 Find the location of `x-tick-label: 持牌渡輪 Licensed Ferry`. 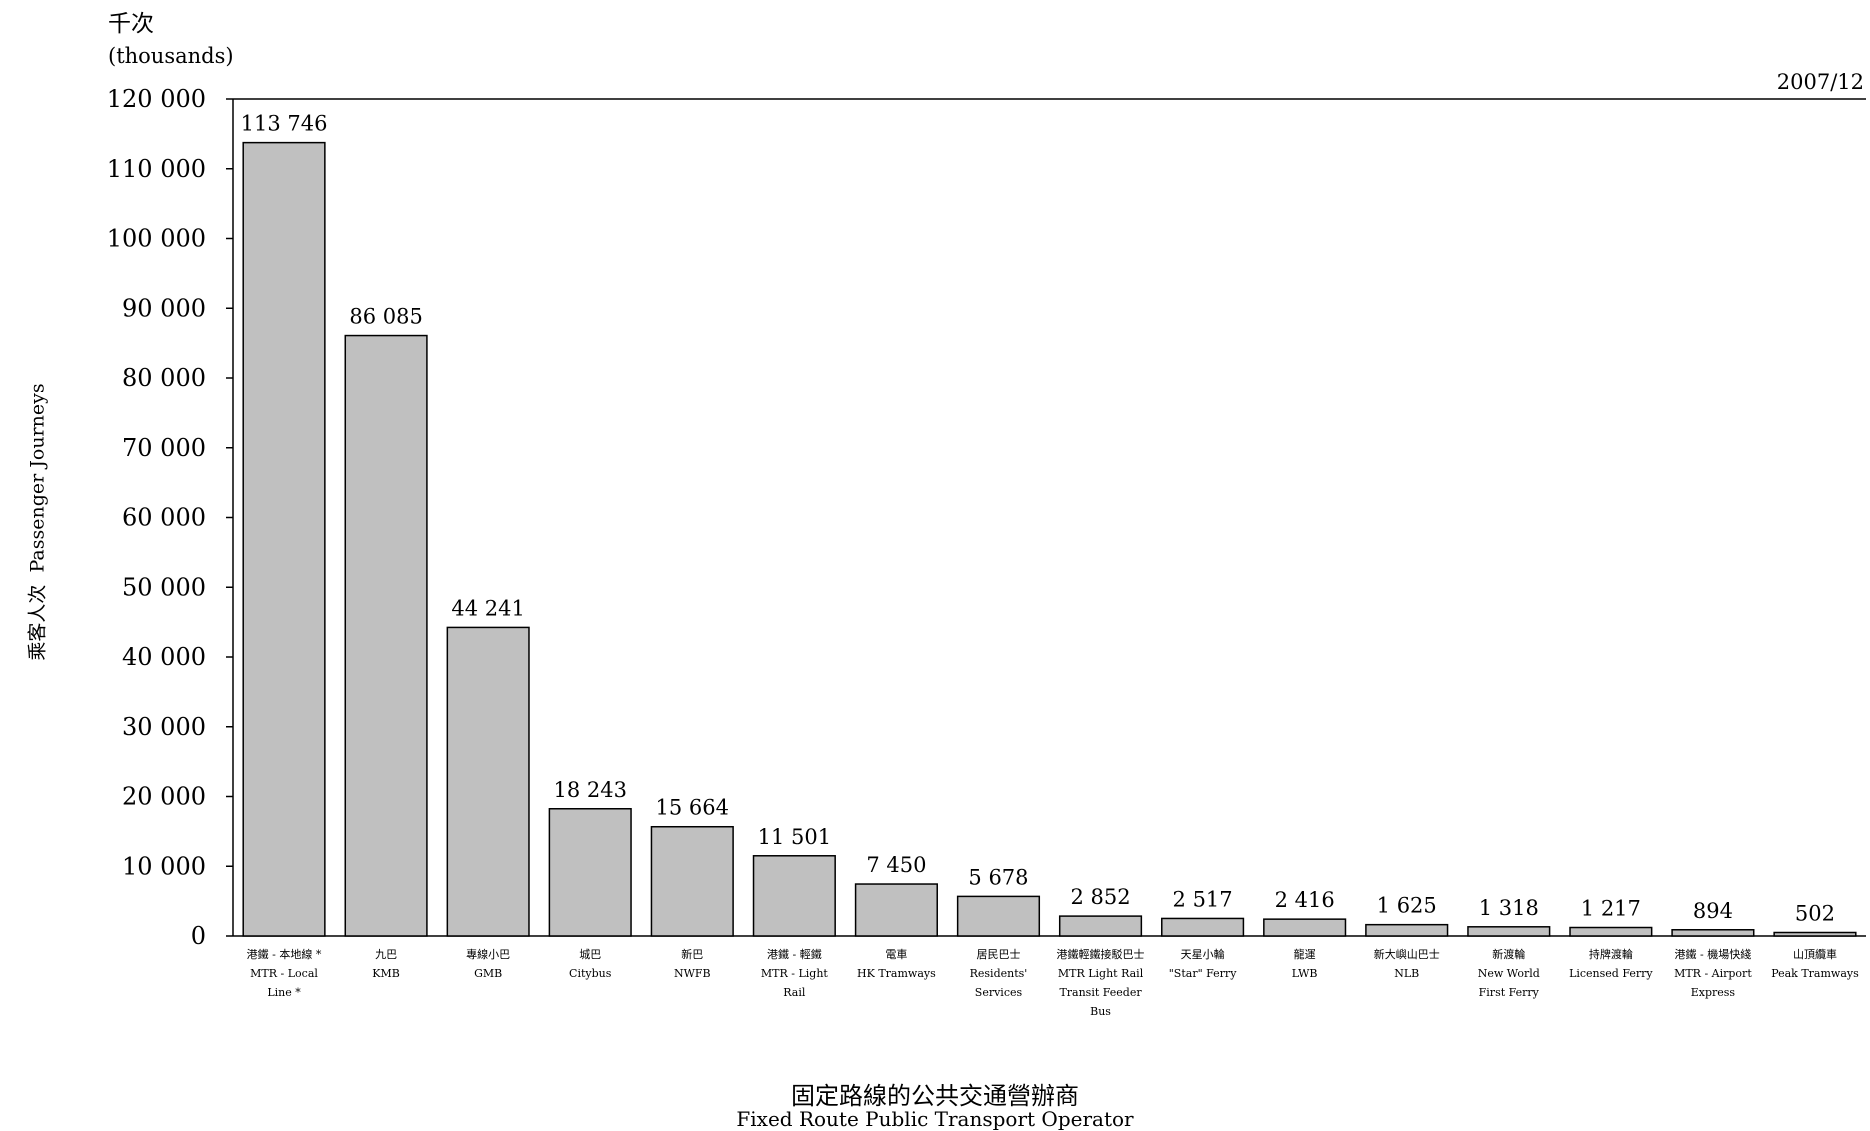

x-tick-label: 持牌渡輪 Licensed Ferry is located at coordinates (1611, 963).